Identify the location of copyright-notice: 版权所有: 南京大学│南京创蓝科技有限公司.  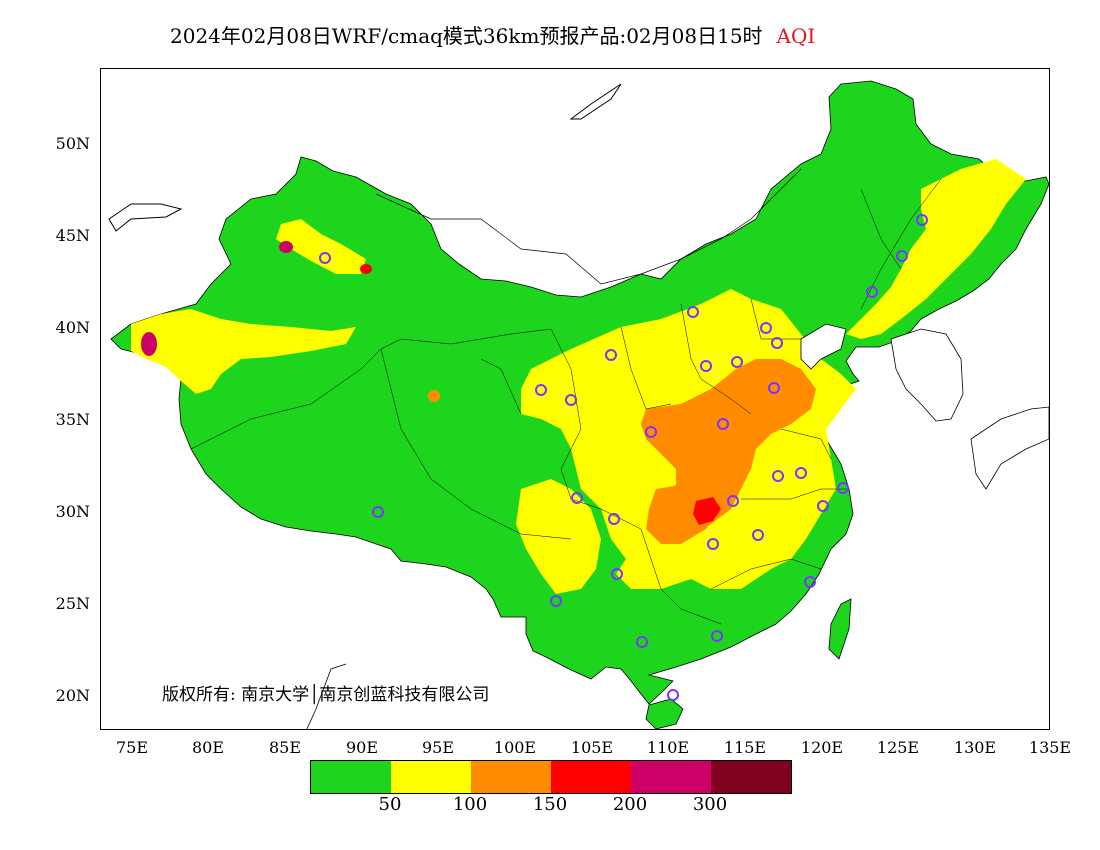
(326, 695).